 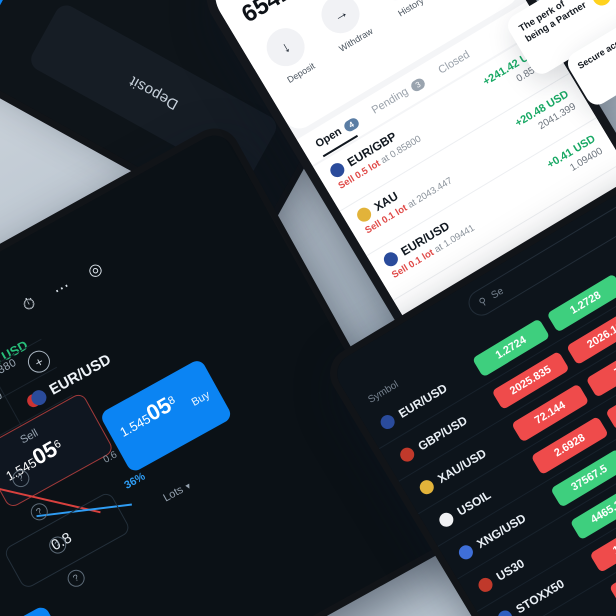 What do you see at coordinates (95, 270) in the screenshot?
I see `target-icon: ◎` at bounding box center [95, 270].